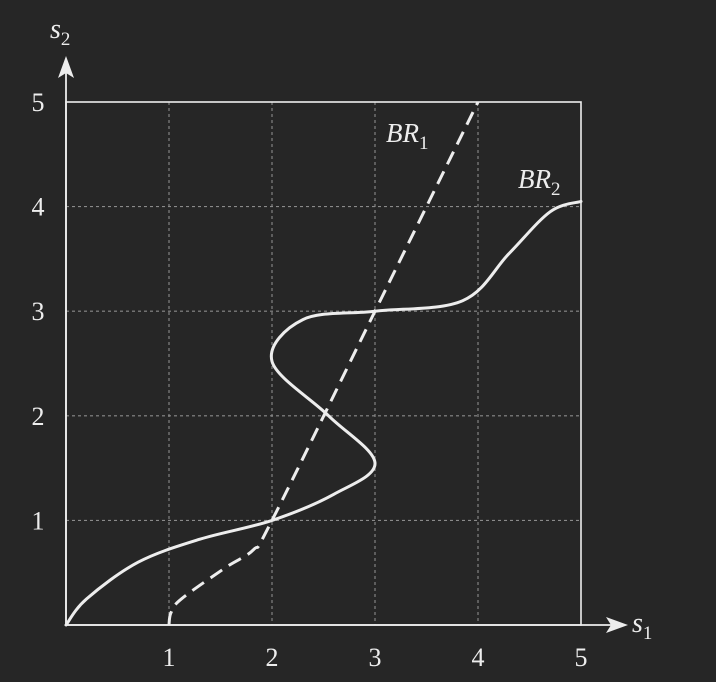  I want to click on x-tick-label: 1, so click(169, 657).